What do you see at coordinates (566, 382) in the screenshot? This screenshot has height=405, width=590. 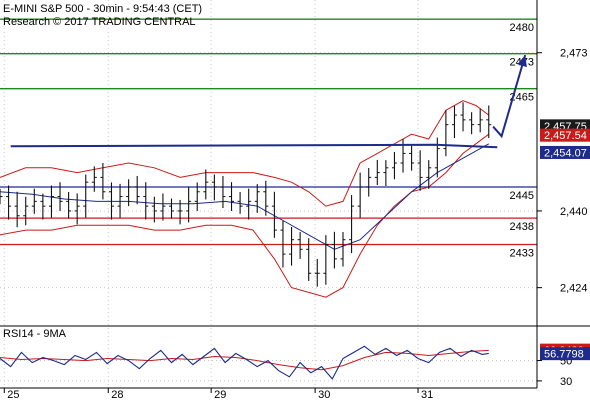 I see `rsi-tick-label: 30` at bounding box center [566, 382].